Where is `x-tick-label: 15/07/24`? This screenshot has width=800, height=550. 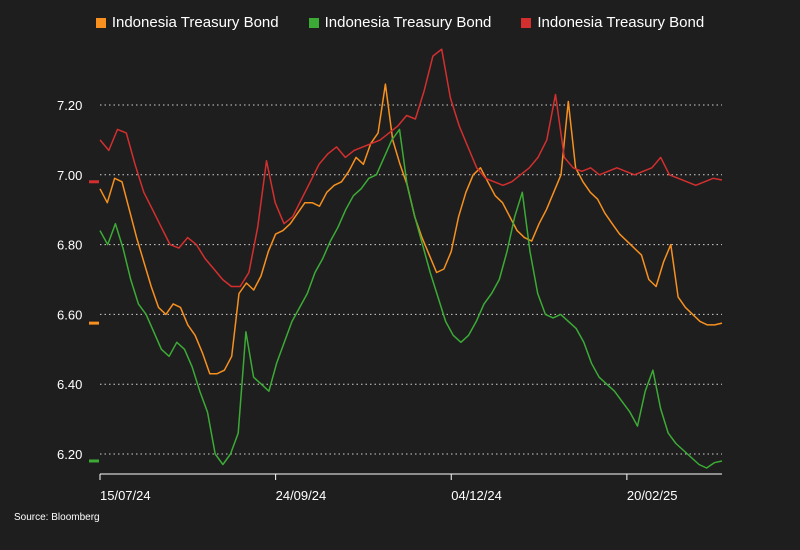 x-tick-label: 15/07/24 is located at coordinates (125, 495).